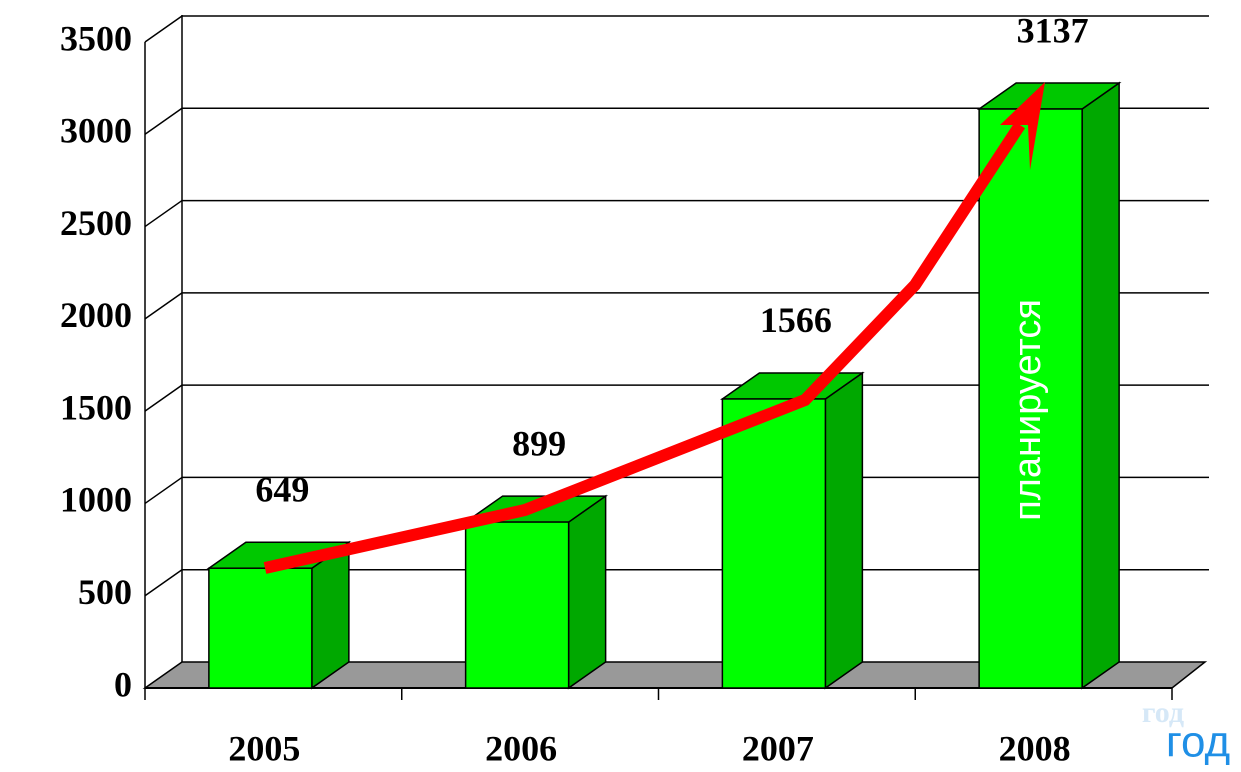 The width and height of the screenshot is (1241, 772). What do you see at coordinates (1035, 748) in the screenshot?
I see `x-tick-label: 2008` at bounding box center [1035, 748].